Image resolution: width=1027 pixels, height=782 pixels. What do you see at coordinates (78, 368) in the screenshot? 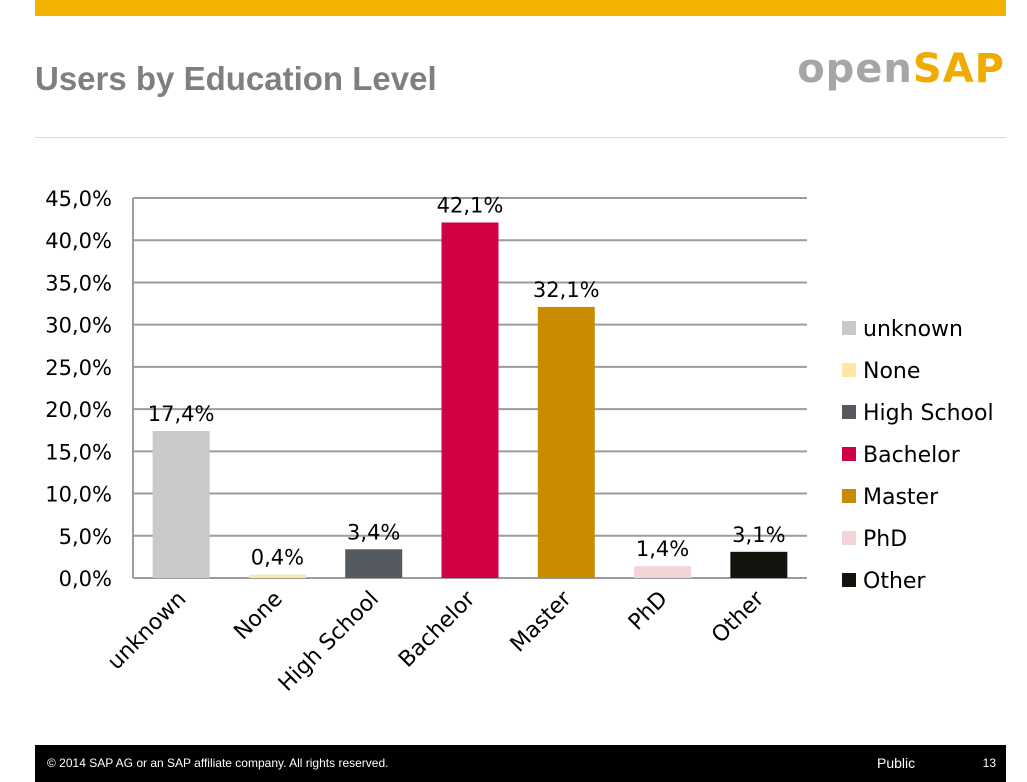
I see `y-tick-label: 25,0%` at bounding box center [78, 368].